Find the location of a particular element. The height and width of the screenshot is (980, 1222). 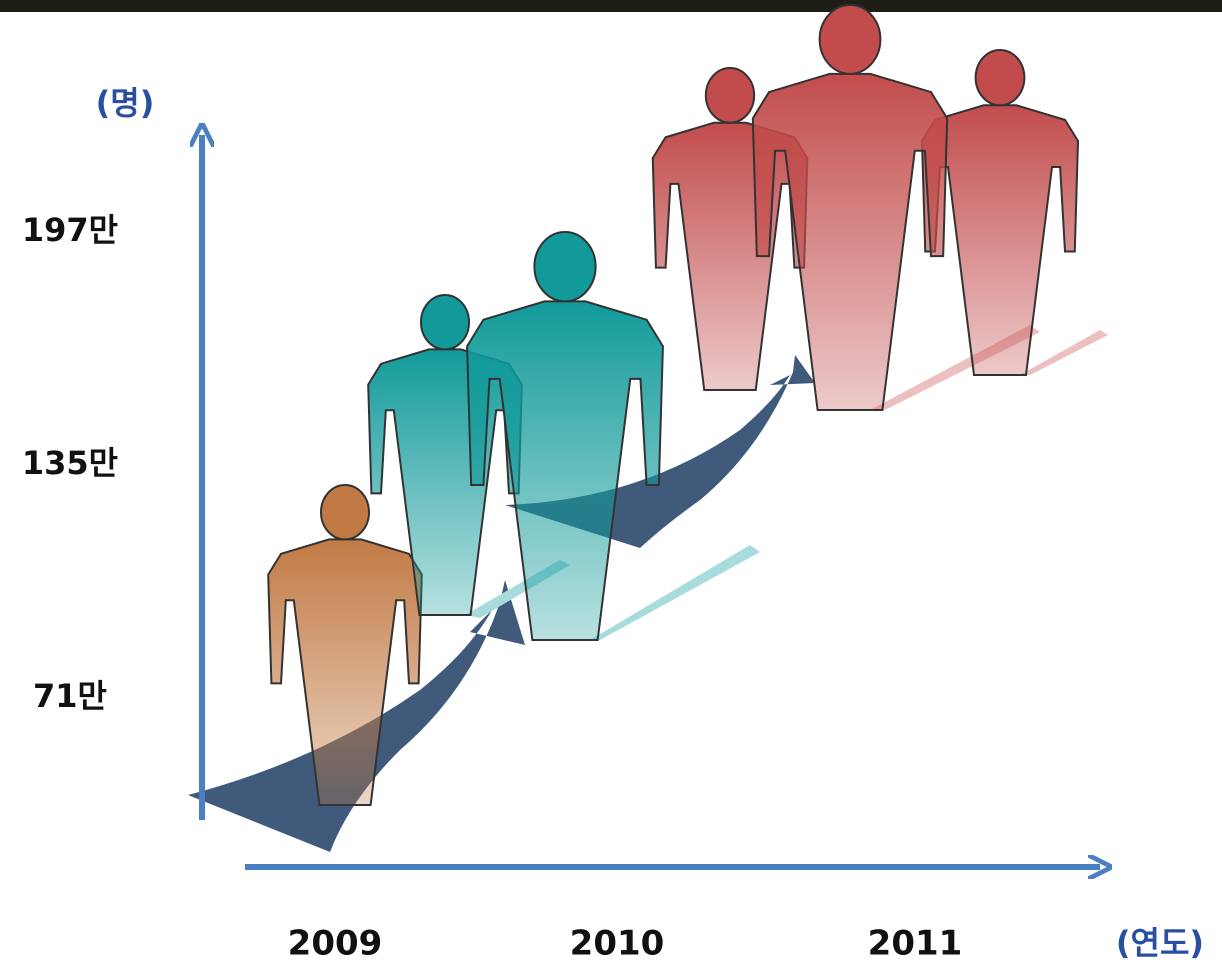

x-axis-label: (연도) is located at coordinates (1160, 943).